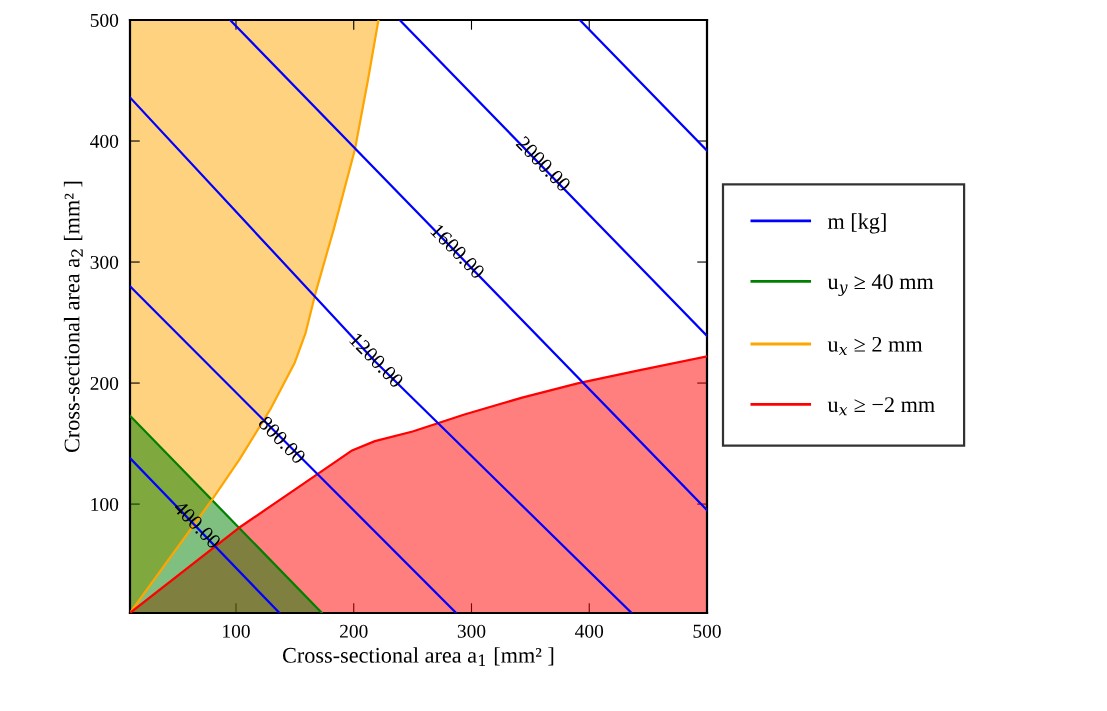  What do you see at coordinates (589, 631) in the screenshot?
I see `x-tick-label: 400` at bounding box center [589, 631].